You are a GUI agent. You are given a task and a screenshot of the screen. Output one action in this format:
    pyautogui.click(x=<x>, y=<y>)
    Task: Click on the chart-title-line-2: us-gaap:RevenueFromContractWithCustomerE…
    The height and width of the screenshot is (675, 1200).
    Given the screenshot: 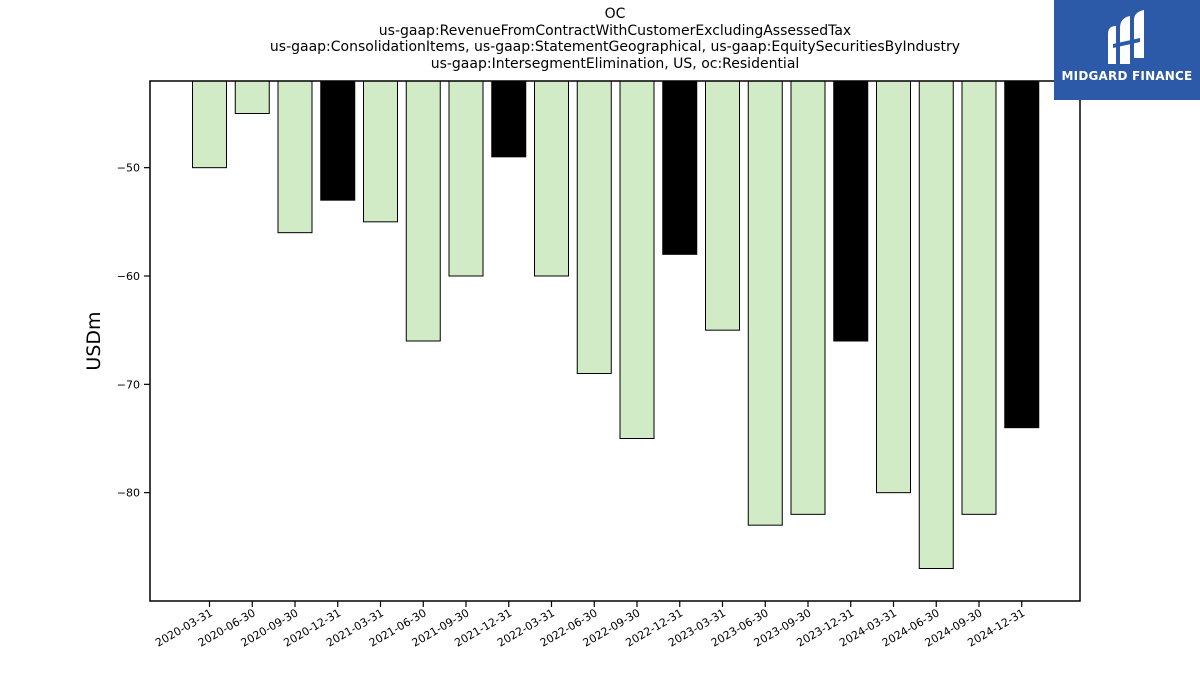 What is the action you would take?
    pyautogui.click(x=615, y=31)
    